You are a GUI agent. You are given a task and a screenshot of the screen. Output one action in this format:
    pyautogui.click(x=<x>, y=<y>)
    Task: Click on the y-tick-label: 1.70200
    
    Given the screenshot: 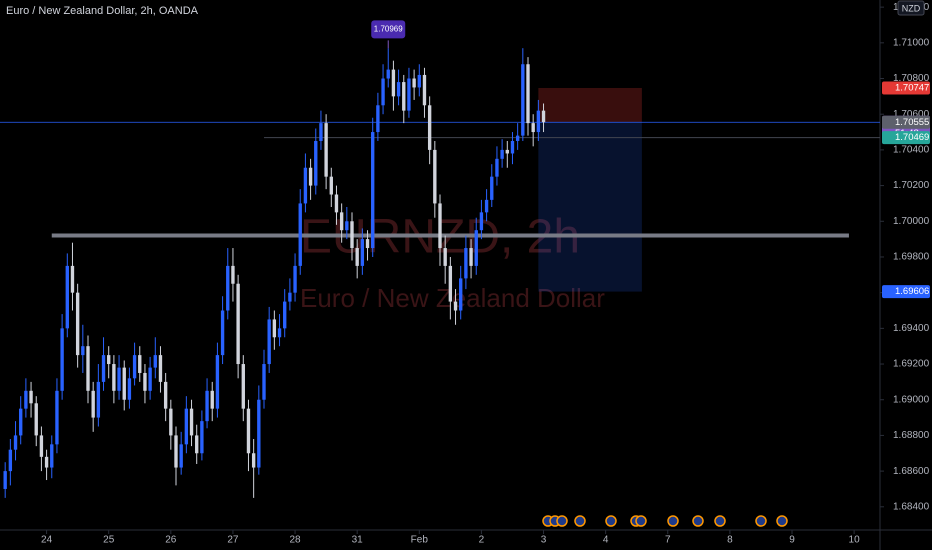 What is the action you would take?
    pyautogui.click(x=911, y=185)
    